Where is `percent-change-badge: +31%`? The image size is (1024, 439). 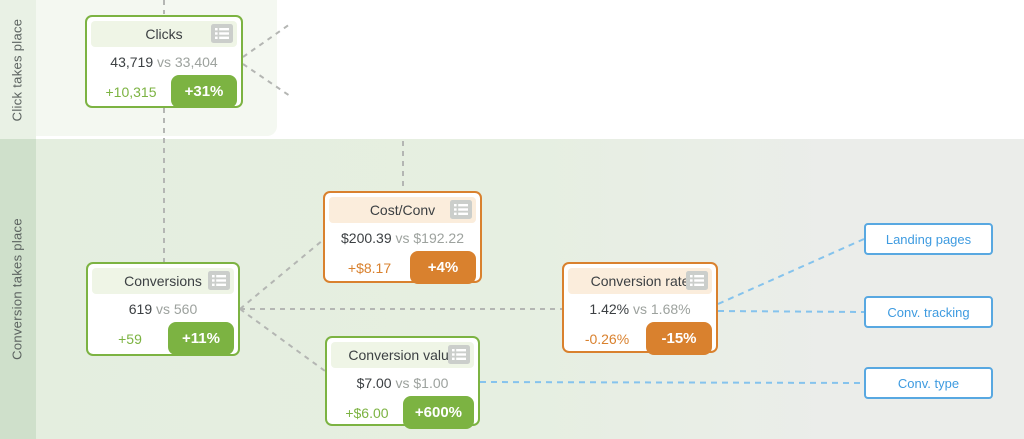
percent-change-badge: +31% is located at coordinates (204, 91).